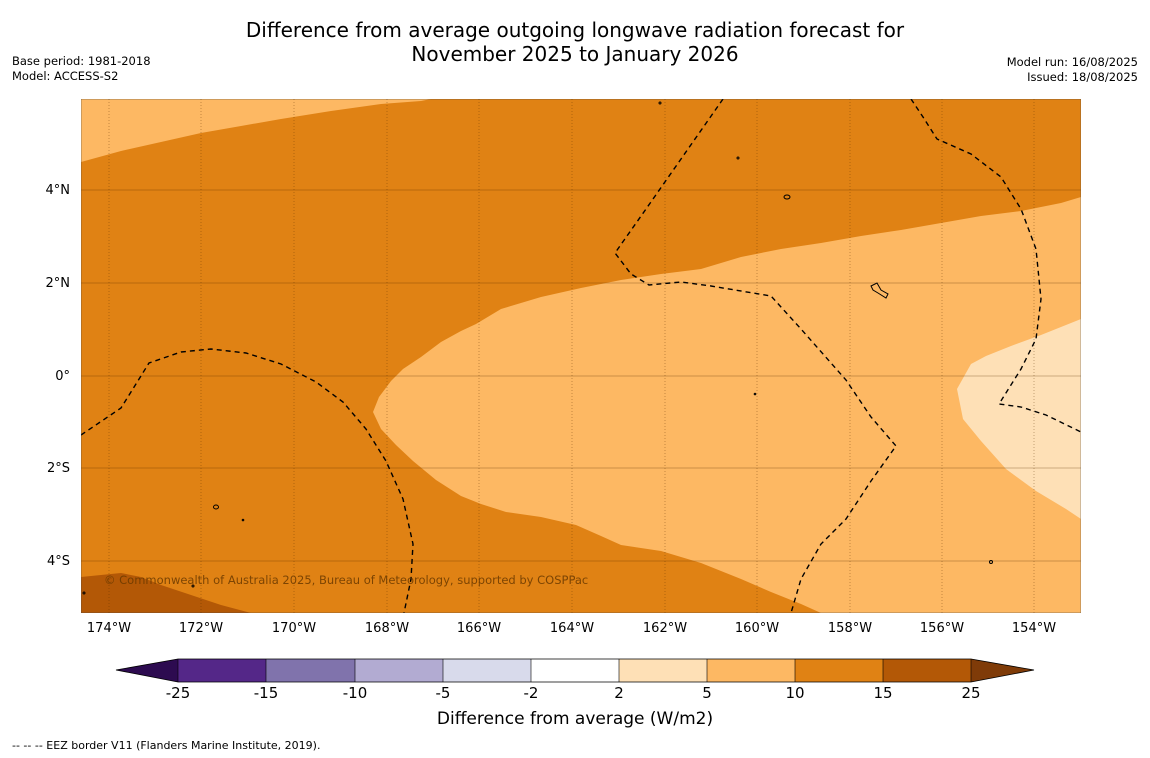 This screenshot has height=758, width=1150. Describe the element at coordinates (971, 693) in the screenshot. I see `colorbar-tick-10: 25` at that location.